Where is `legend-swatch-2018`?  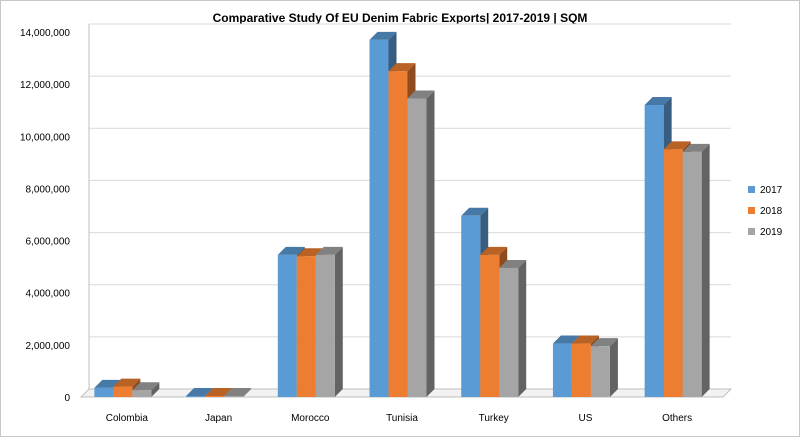
legend-swatch-2018 is located at coordinates (751, 210).